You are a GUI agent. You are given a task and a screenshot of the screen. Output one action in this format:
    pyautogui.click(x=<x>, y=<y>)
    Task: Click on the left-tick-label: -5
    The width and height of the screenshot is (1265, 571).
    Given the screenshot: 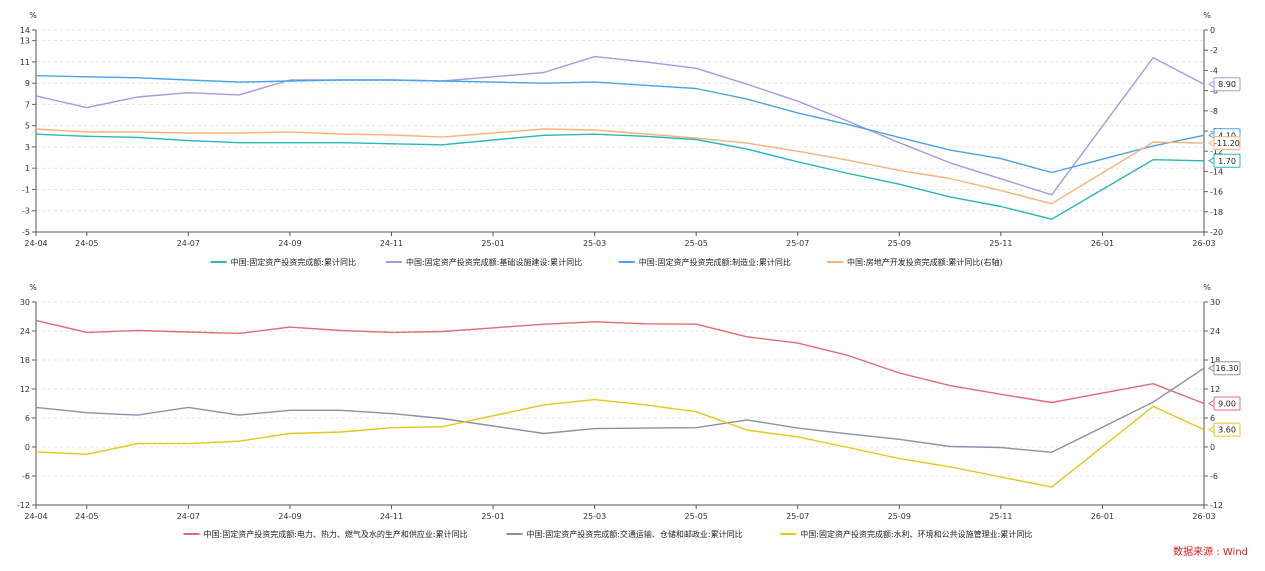 What is the action you would take?
    pyautogui.click(x=26, y=232)
    